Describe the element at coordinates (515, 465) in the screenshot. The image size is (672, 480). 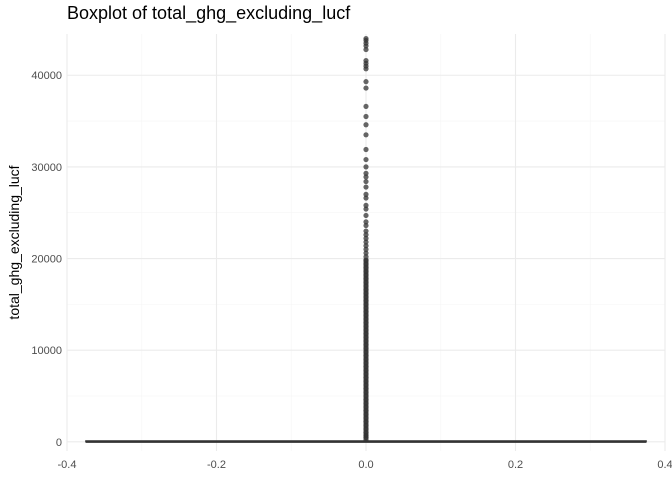
I see `x-tick-label: 0.2` at that location.